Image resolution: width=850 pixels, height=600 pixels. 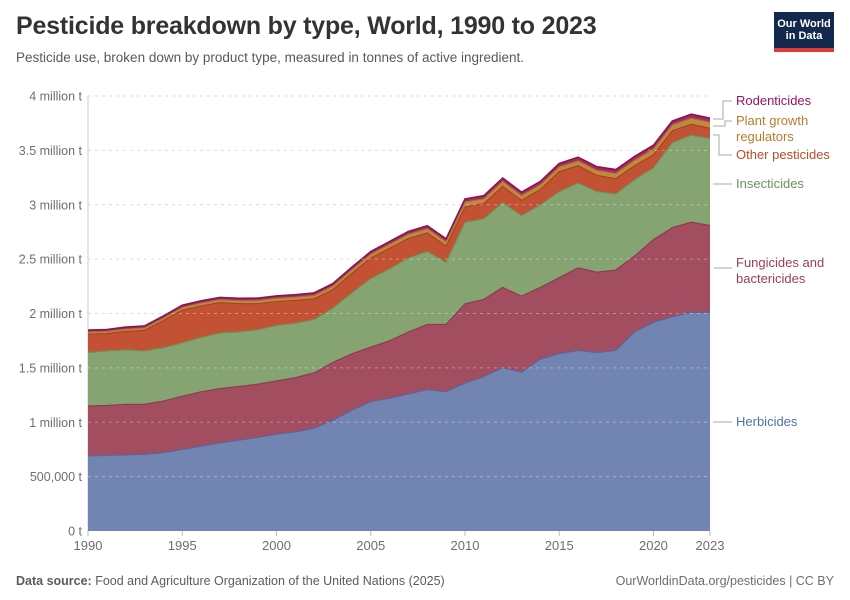 I want to click on x-axis-label: 1990, so click(x=88, y=545).